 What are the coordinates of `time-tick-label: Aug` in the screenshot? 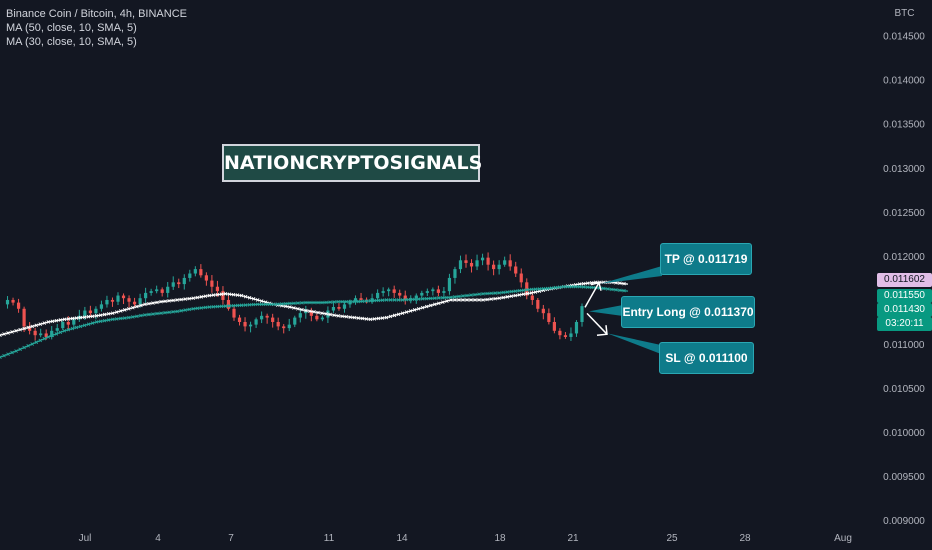 It's located at (843, 538).